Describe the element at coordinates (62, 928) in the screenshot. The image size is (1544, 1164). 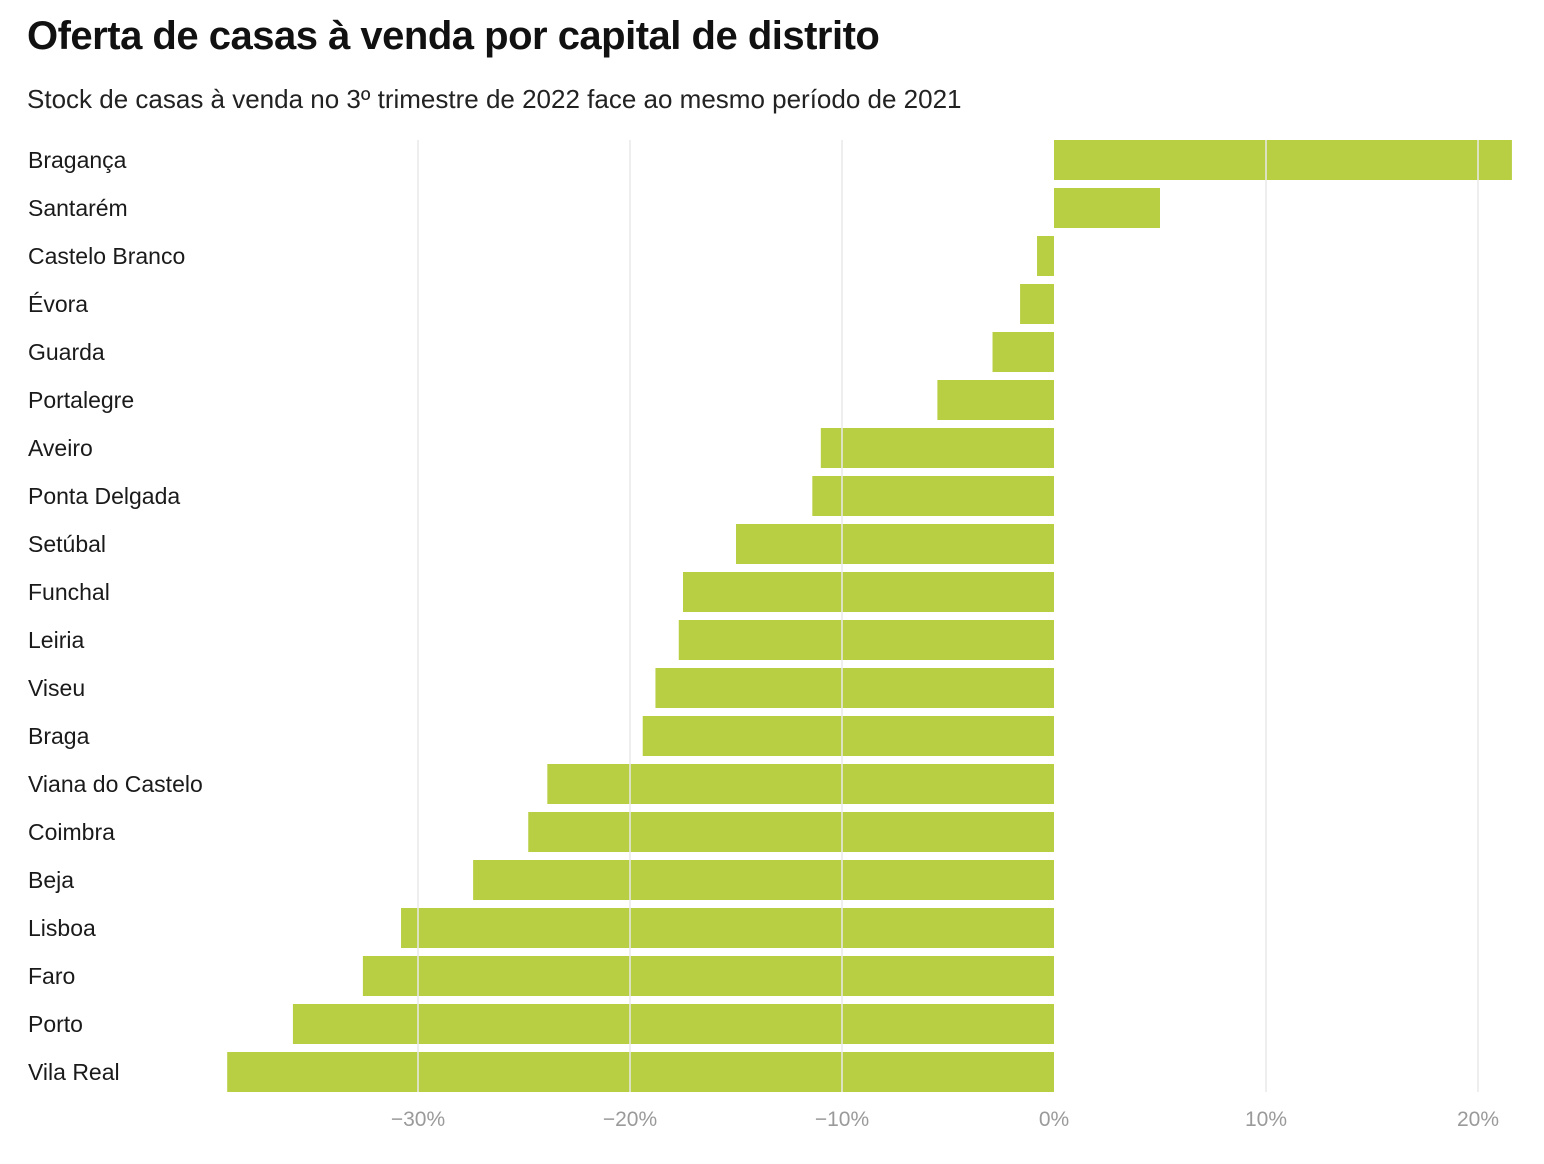
I see `category-label: Lisboa` at that location.